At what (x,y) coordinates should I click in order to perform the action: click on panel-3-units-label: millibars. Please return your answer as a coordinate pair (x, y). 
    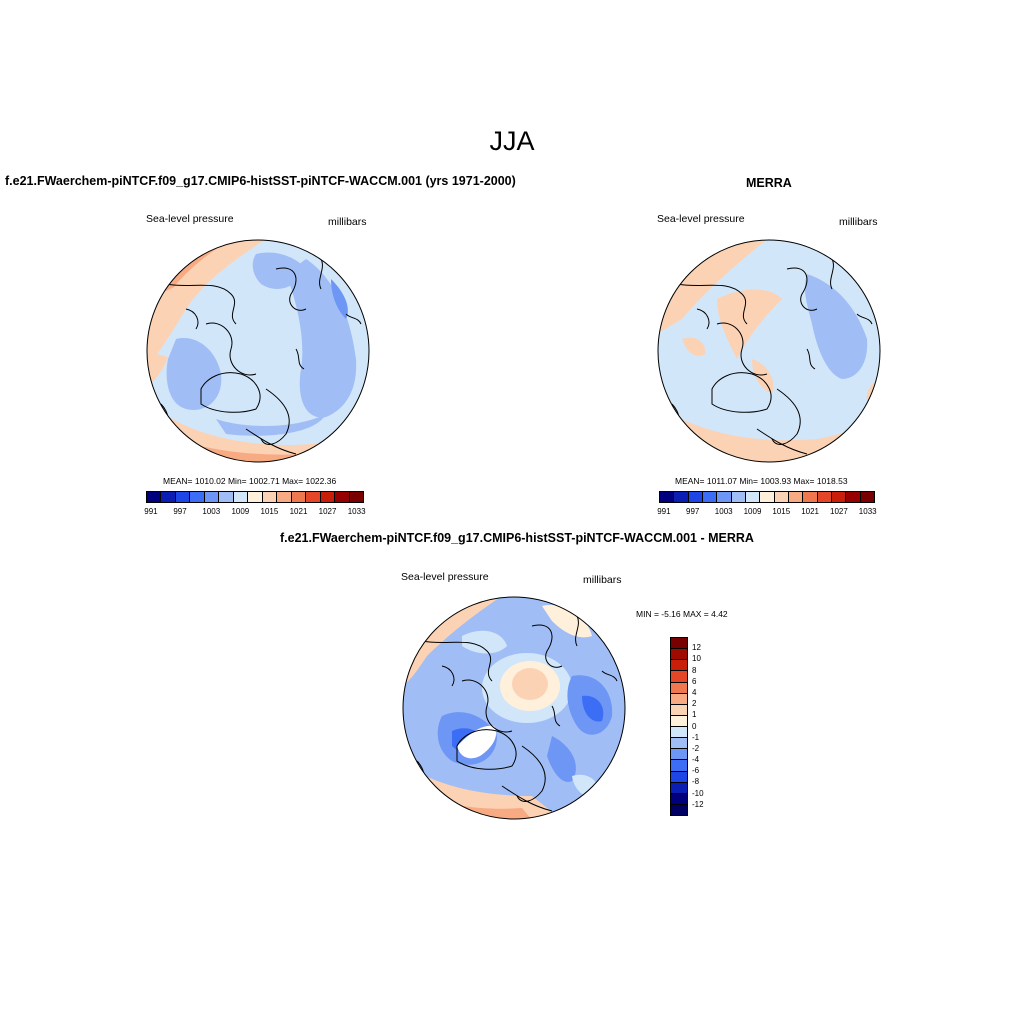
    Looking at the image, I should click on (602, 580).